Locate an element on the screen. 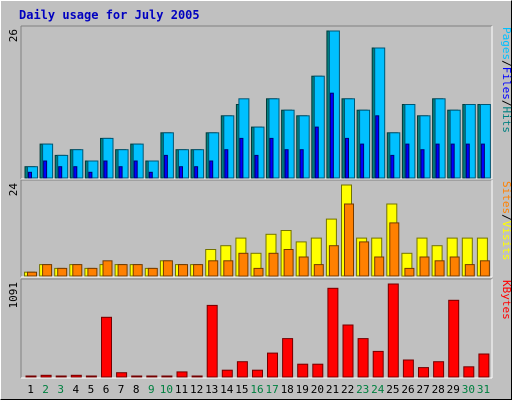 Image resolution: width=512 pixels, height=400 pixels. legend-entry-kbytes: KBytes is located at coordinates (506, 300).